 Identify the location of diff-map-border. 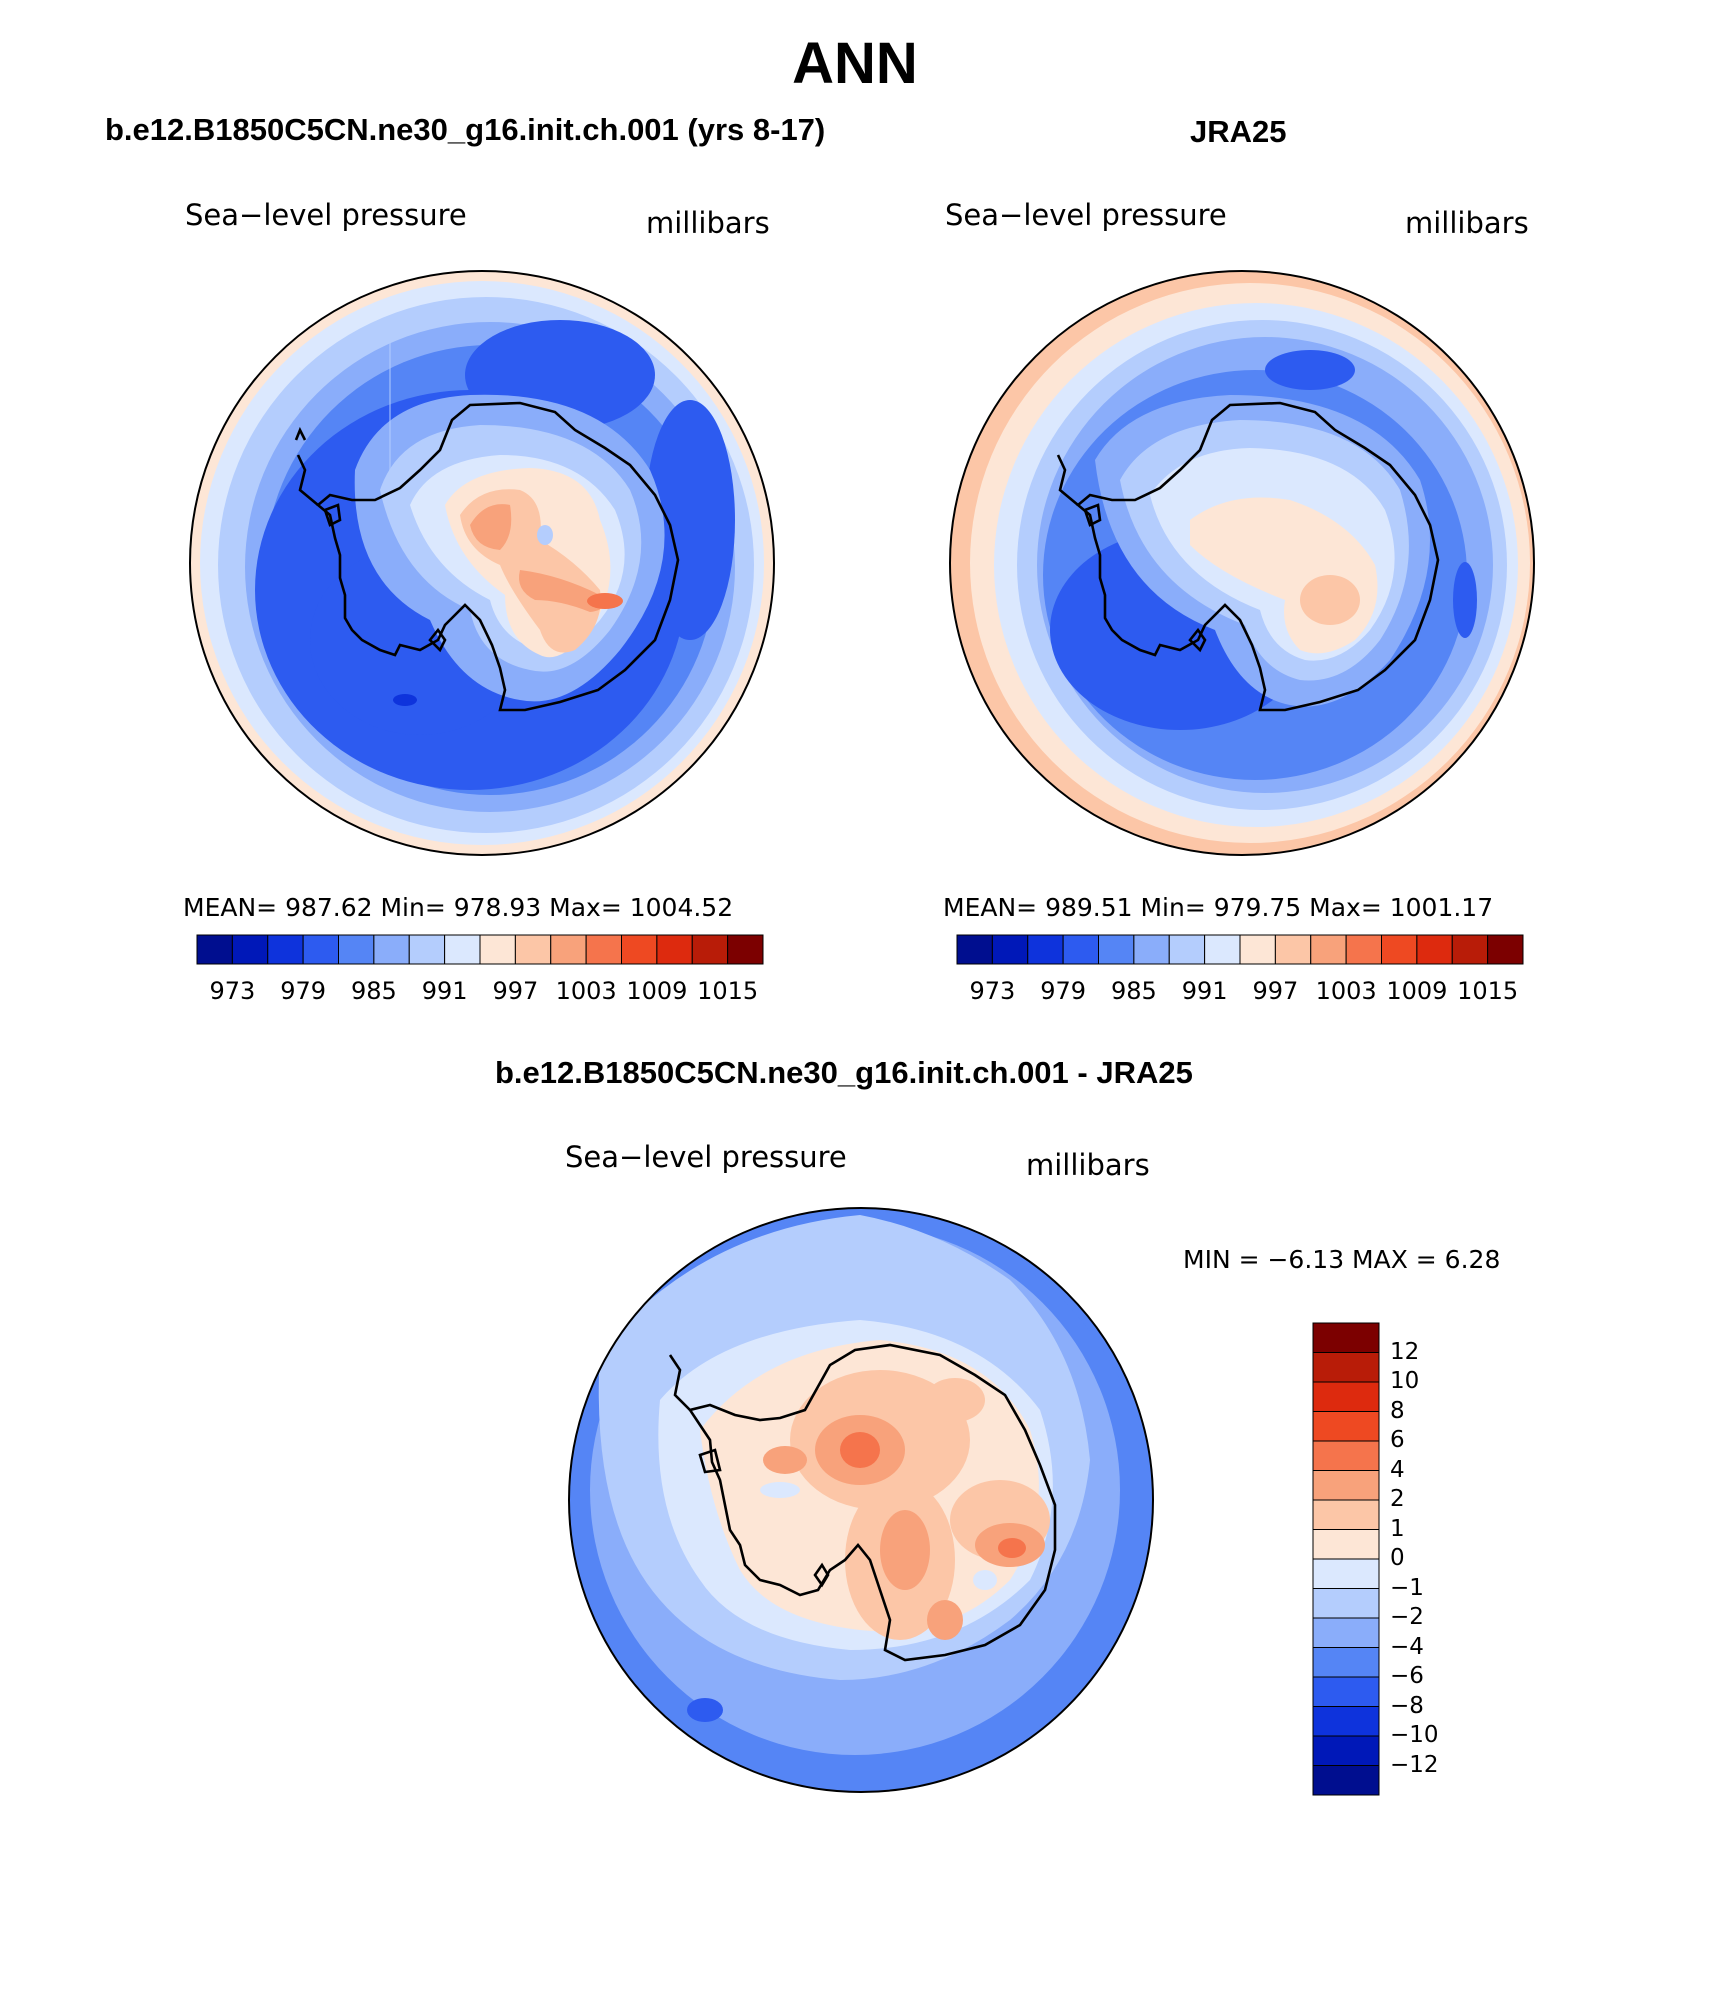
(861, 1500).